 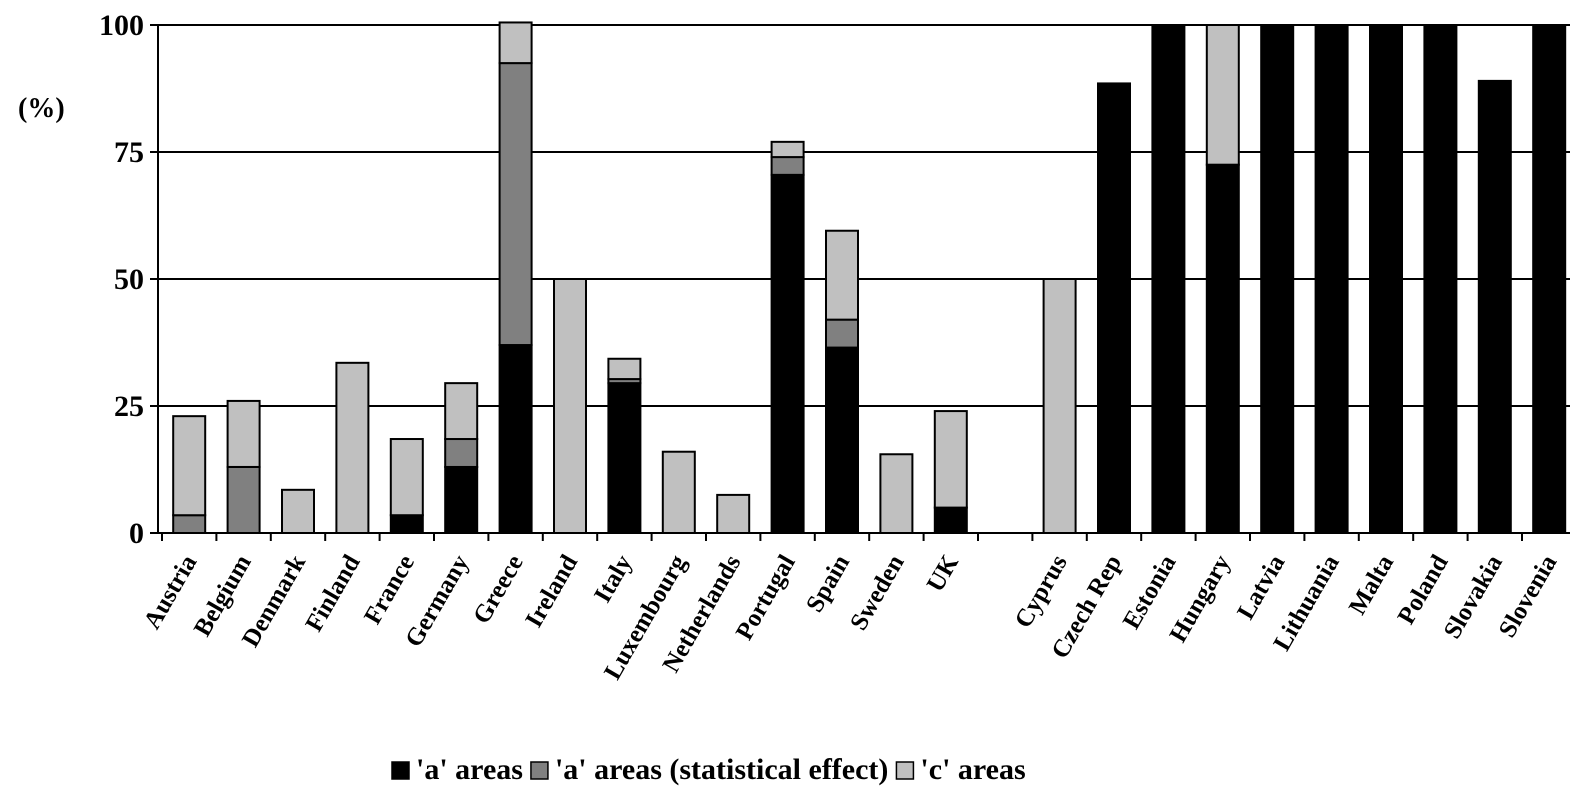 I want to click on legend-entry: 'a' areas (statistical effect), so click(x=721, y=769).